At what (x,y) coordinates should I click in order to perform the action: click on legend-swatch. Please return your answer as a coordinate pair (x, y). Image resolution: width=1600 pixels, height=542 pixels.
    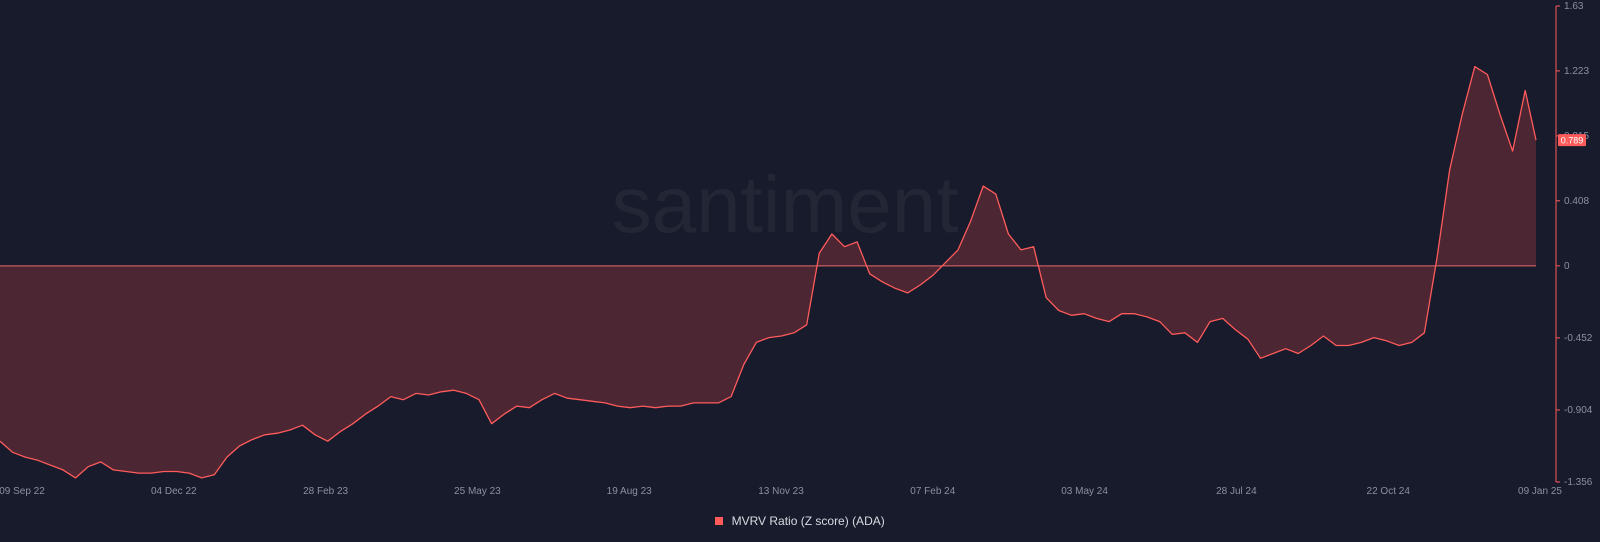
    Looking at the image, I should click on (719, 521).